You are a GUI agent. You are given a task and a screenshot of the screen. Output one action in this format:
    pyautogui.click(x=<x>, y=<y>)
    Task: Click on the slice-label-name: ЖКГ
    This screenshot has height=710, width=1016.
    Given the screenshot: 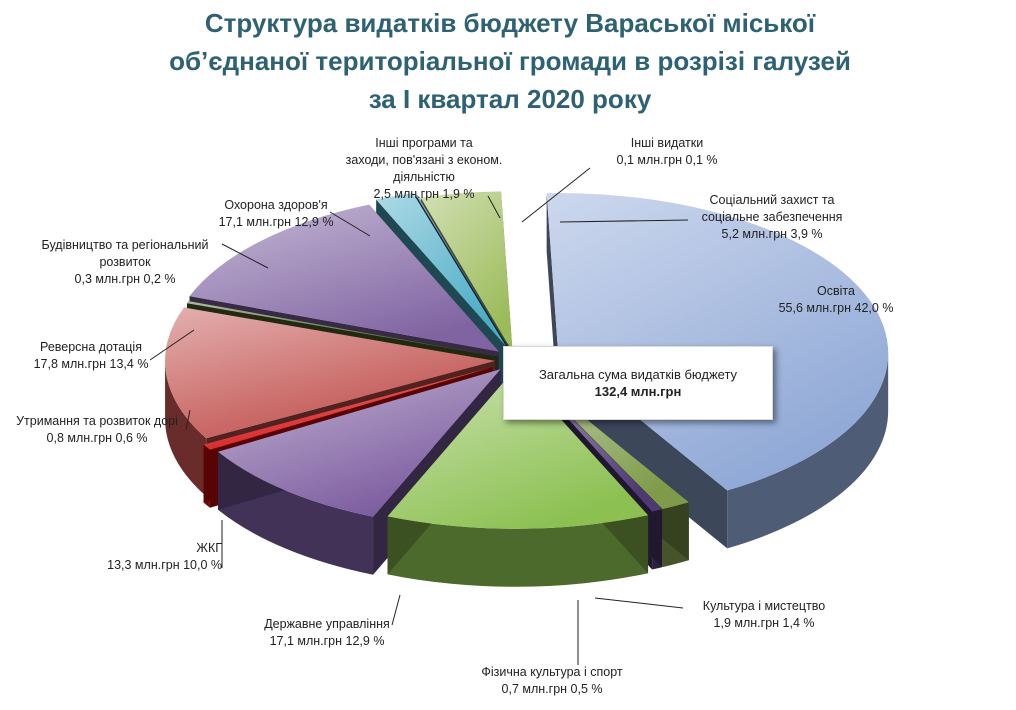 What is the action you would take?
    pyautogui.click(x=209, y=548)
    